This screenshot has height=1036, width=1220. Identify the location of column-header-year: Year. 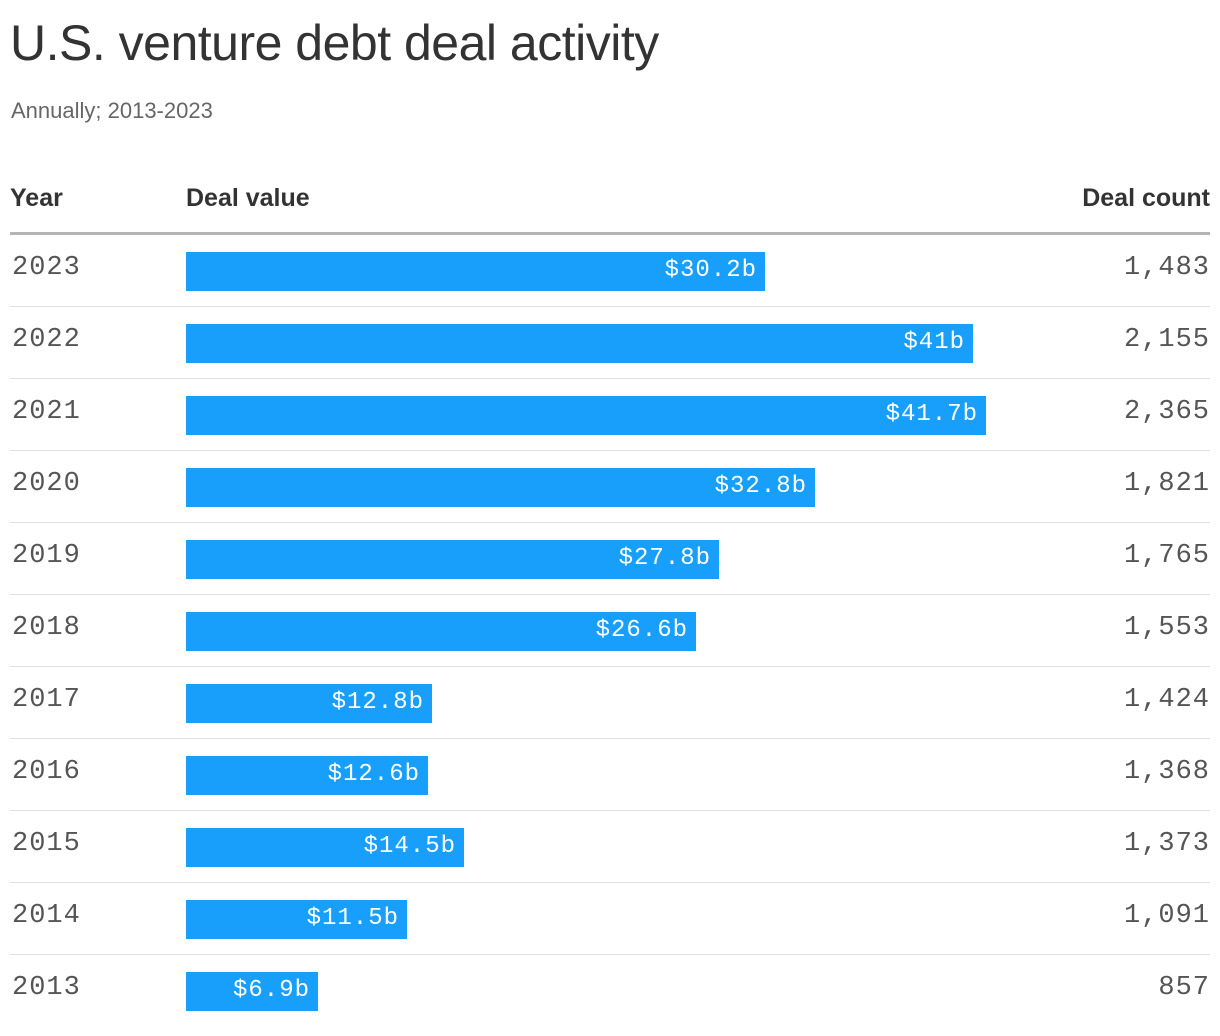
(36, 198).